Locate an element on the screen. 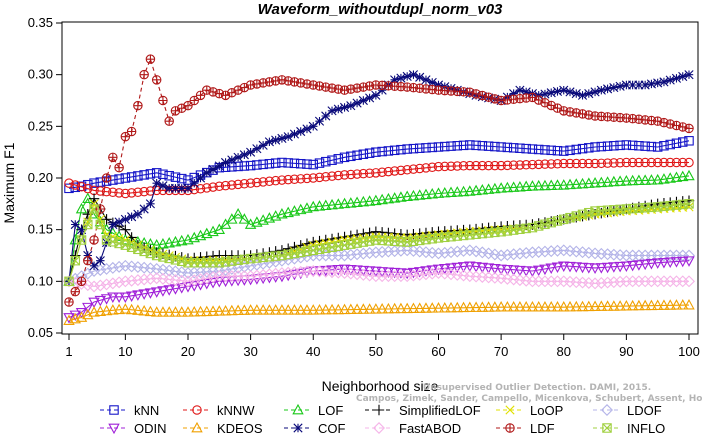 Image resolution: width=702 pixels, height=434 pixels. legend-label-inflo: INFLO is located at coordinates (646, 427).